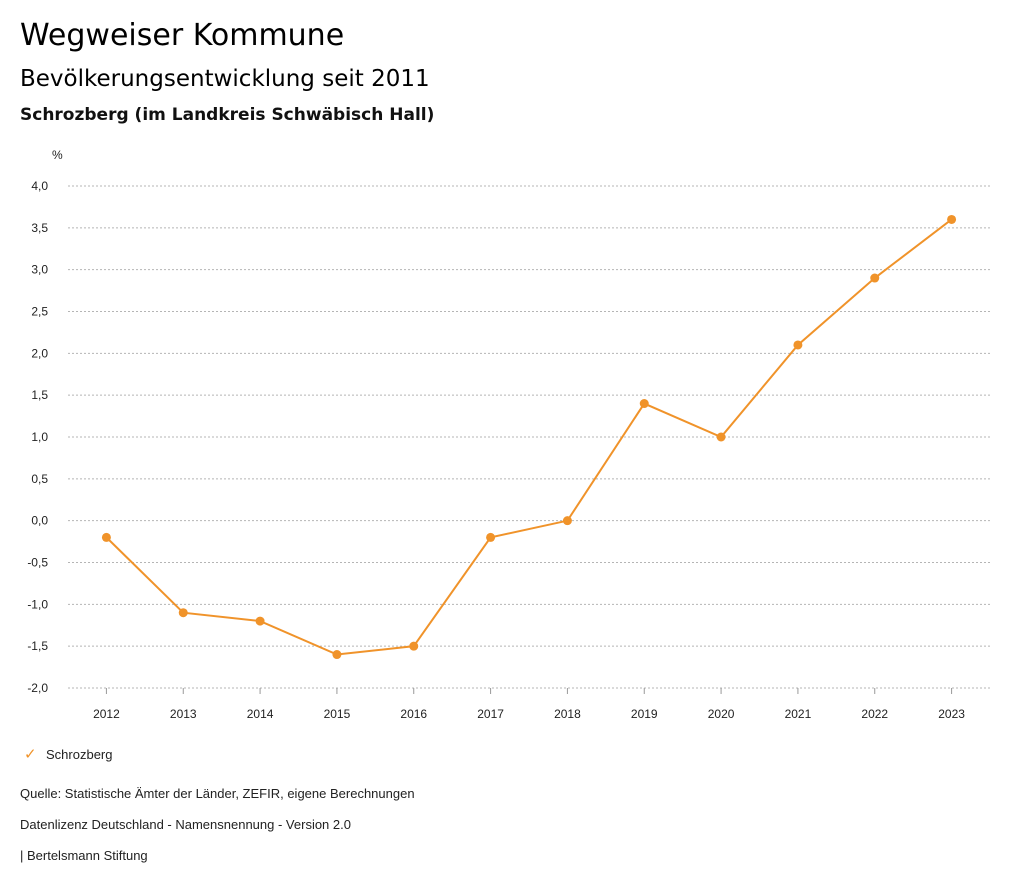 The width and height of the screenshot is (1024, 888). Describe the element at coordinates (798, 714) in the screenshot. I see `x-tick-label: 2021` at that location.